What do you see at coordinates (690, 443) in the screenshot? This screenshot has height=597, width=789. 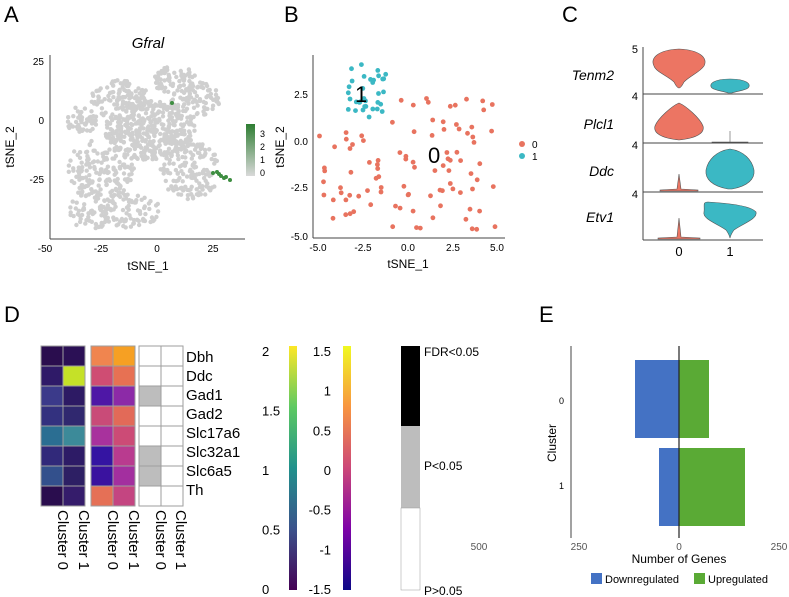 I see `bar-marks` at bounding box center [690, 443].